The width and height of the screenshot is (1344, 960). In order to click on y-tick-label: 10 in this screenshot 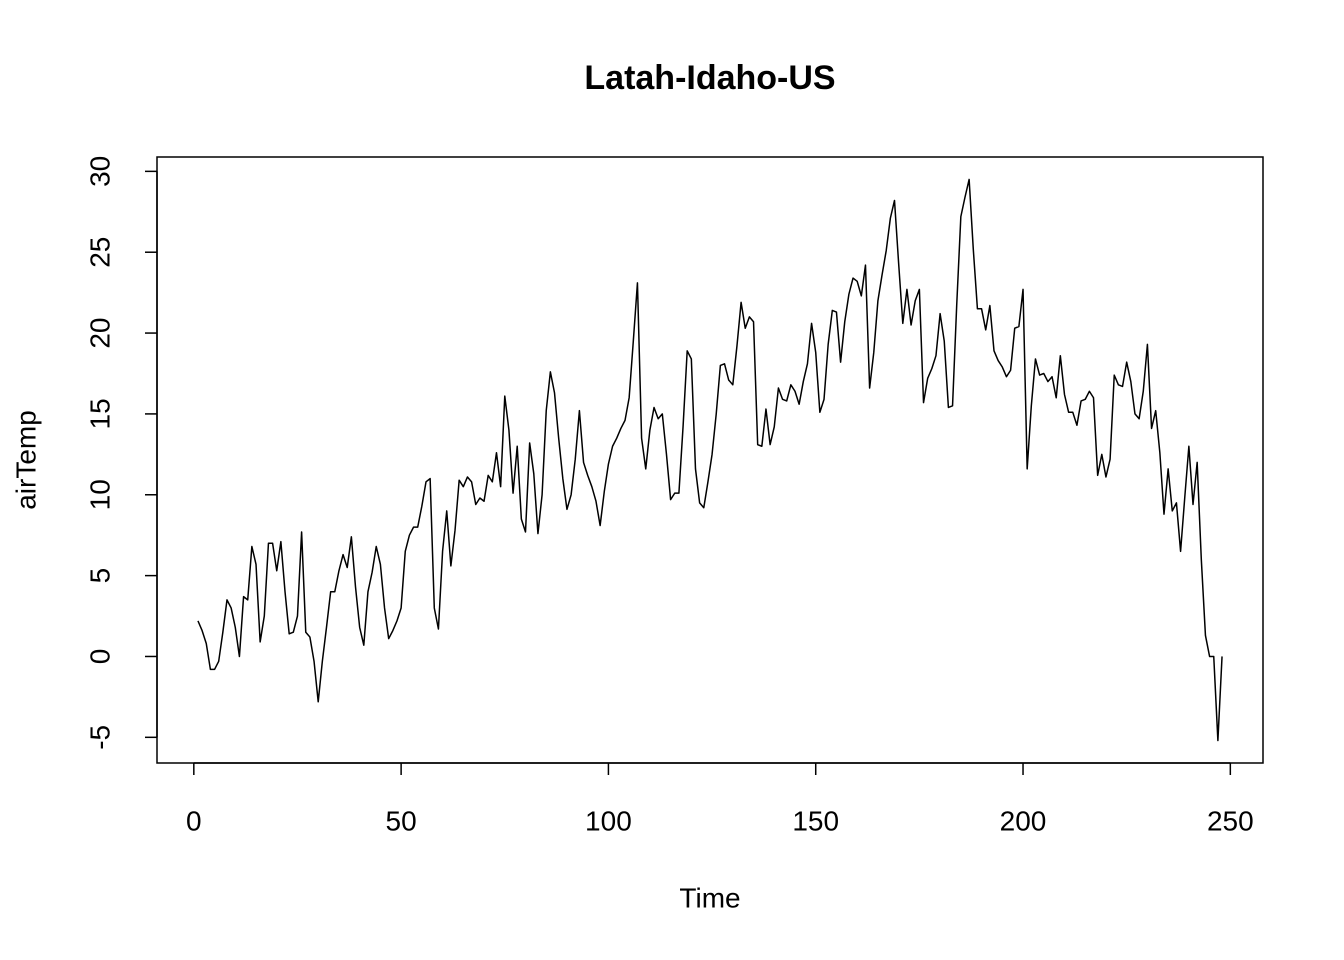, I will do `click(99, 494)`.